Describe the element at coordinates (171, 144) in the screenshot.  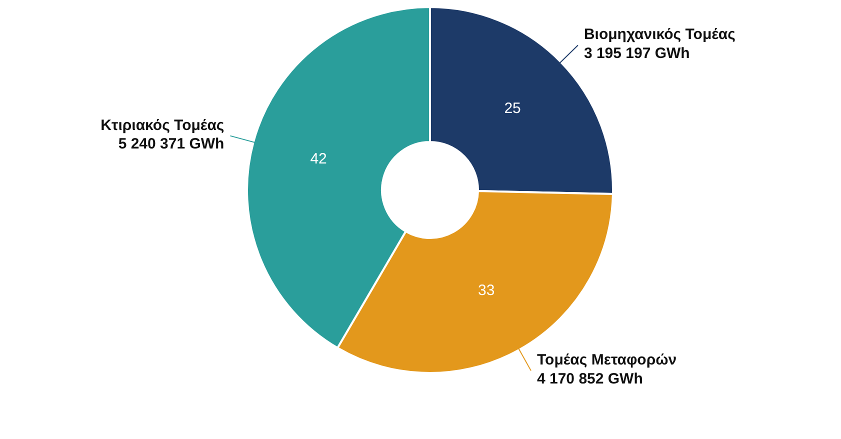
I see `data-label: 5 240 371 GWh` at that location.